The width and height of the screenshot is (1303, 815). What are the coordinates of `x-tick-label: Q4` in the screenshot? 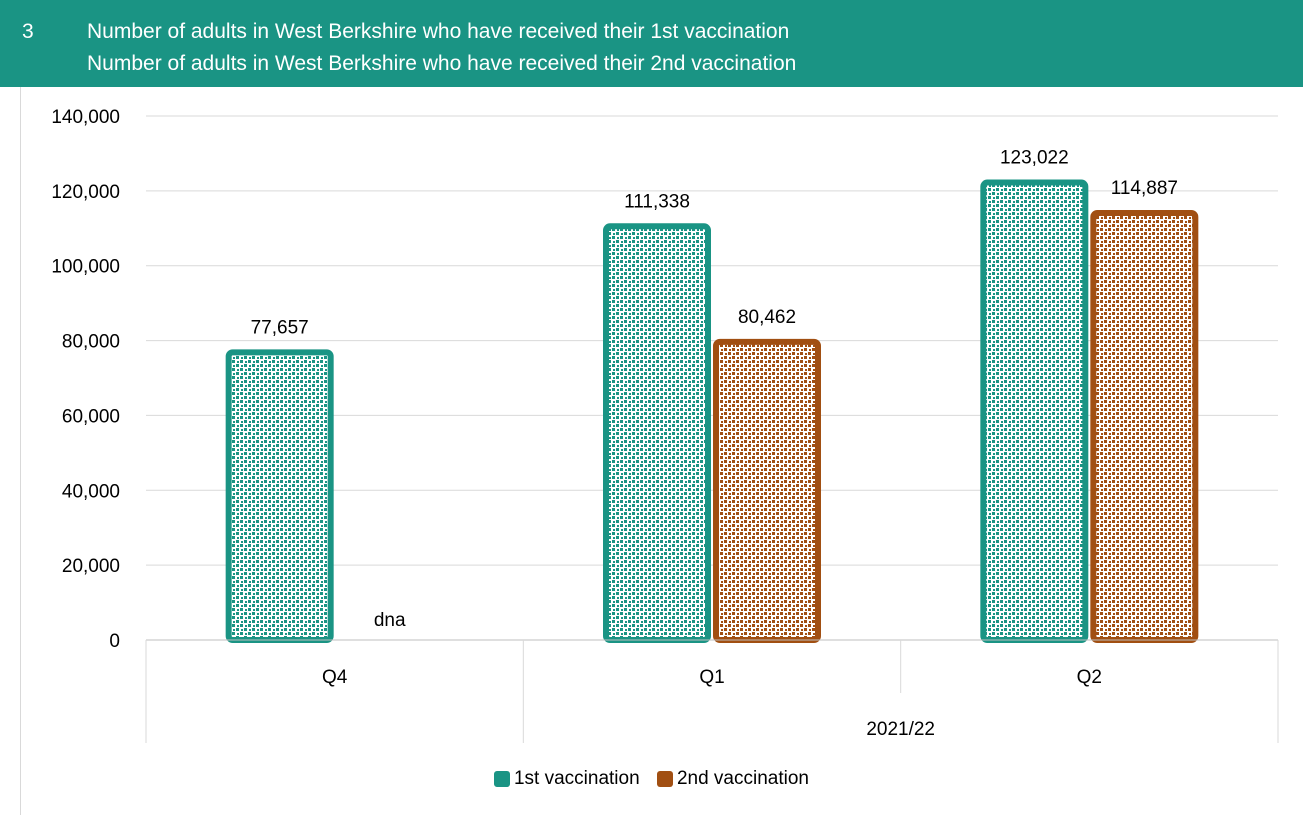 It's located at (335, 677).